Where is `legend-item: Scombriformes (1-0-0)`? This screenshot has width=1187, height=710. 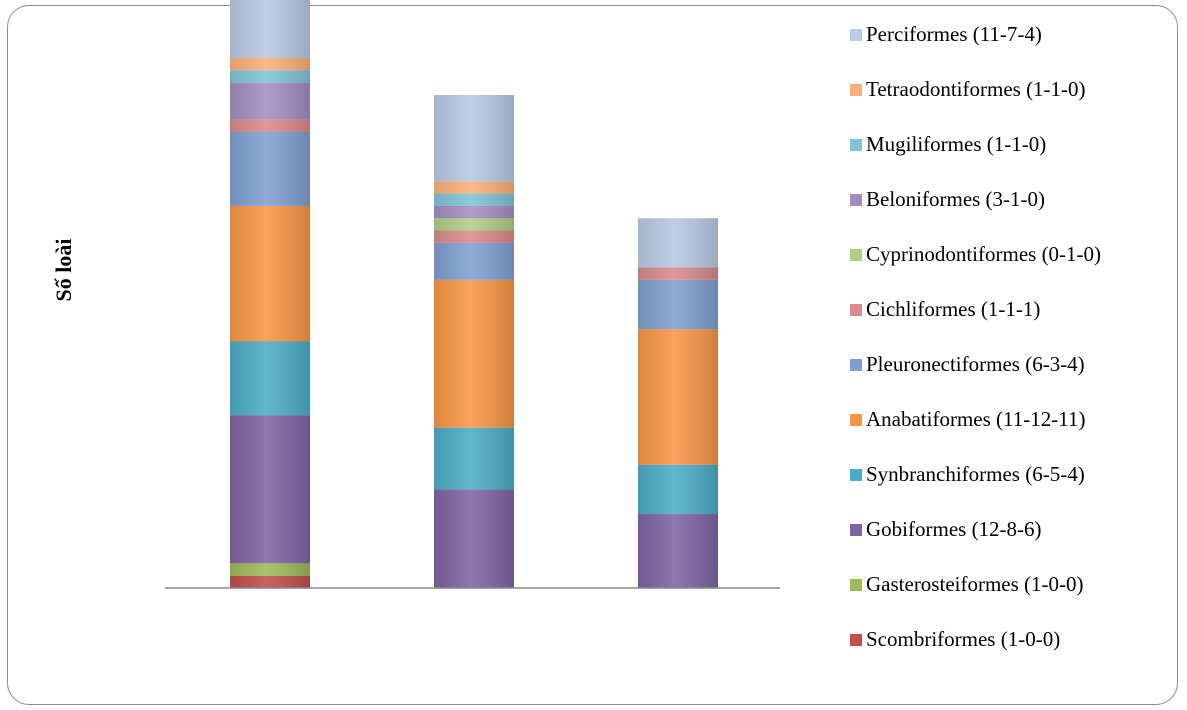 legend-item: Scombriformes (1-0-0) is located at coordinates (1003, 639).